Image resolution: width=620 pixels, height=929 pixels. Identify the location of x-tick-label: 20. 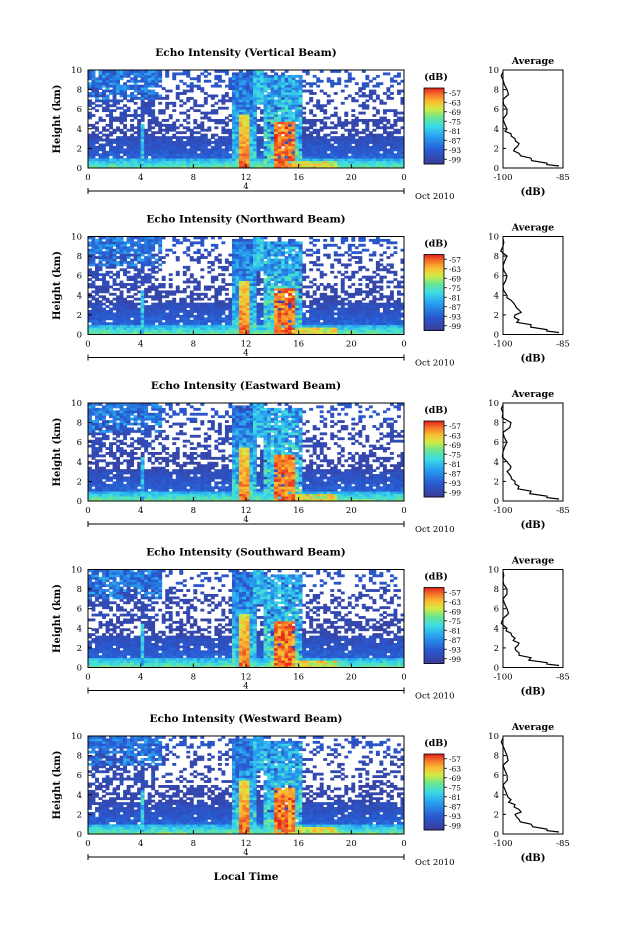
(351, 178).